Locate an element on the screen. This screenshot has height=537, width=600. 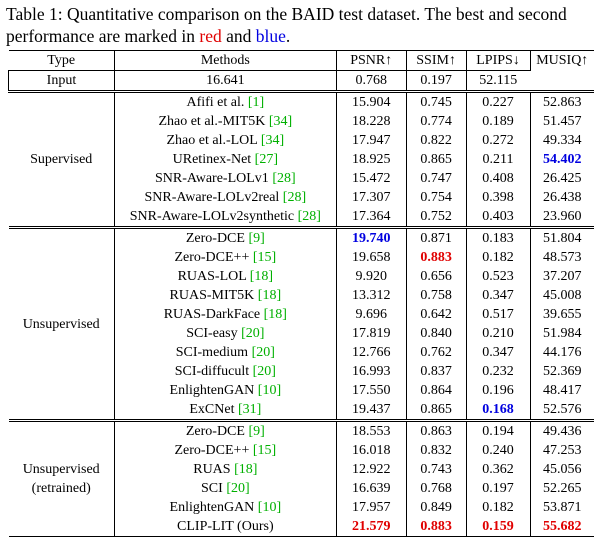
method-name: RUAS is located at coordinates (214, 469).